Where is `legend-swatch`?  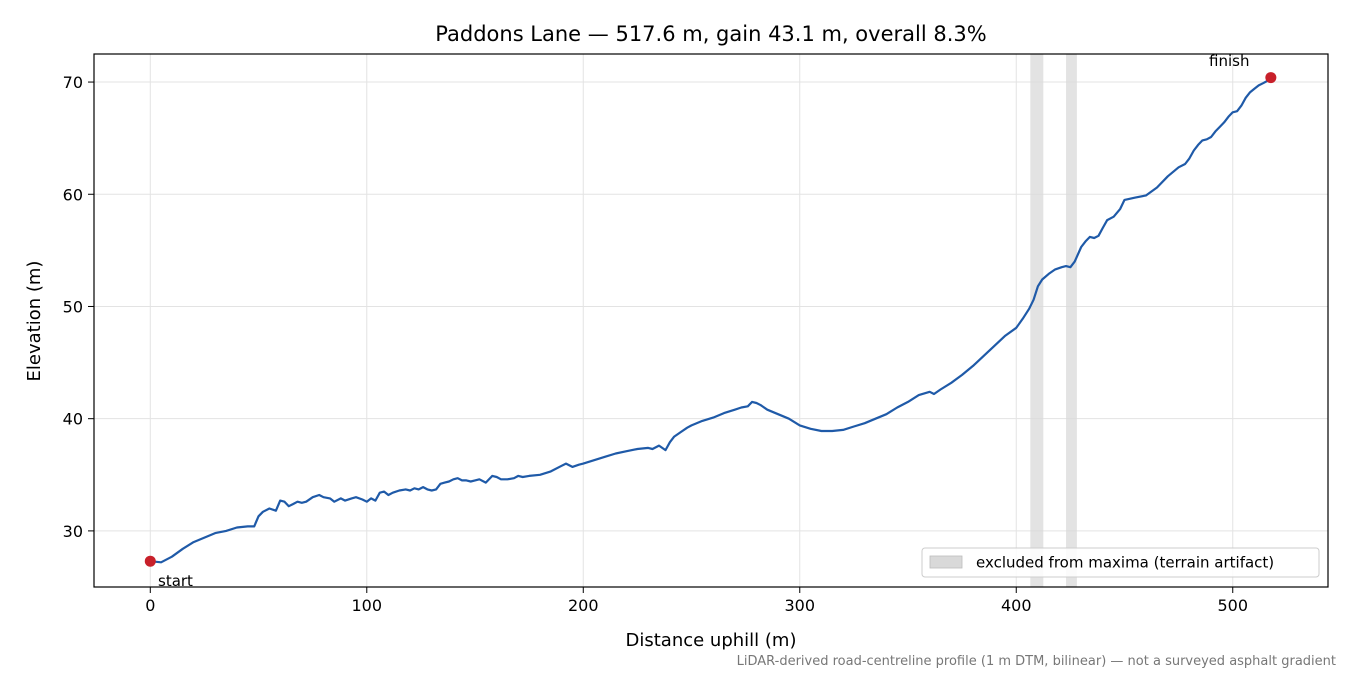
legend-swatch is located at coordinates (946, 562).